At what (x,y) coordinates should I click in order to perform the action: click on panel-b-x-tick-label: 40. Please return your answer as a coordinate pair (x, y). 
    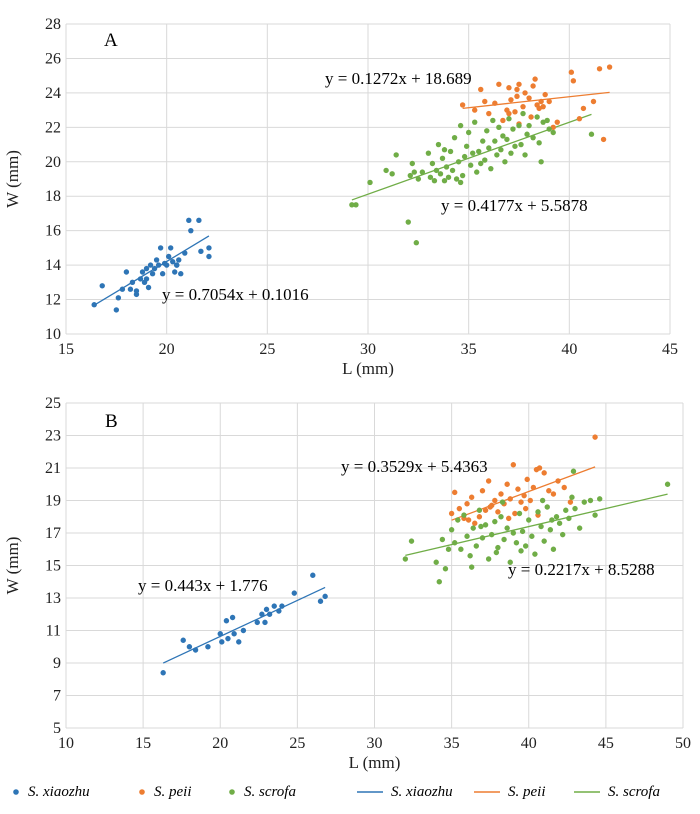
    Looking at the image, I should click on (529, 743).